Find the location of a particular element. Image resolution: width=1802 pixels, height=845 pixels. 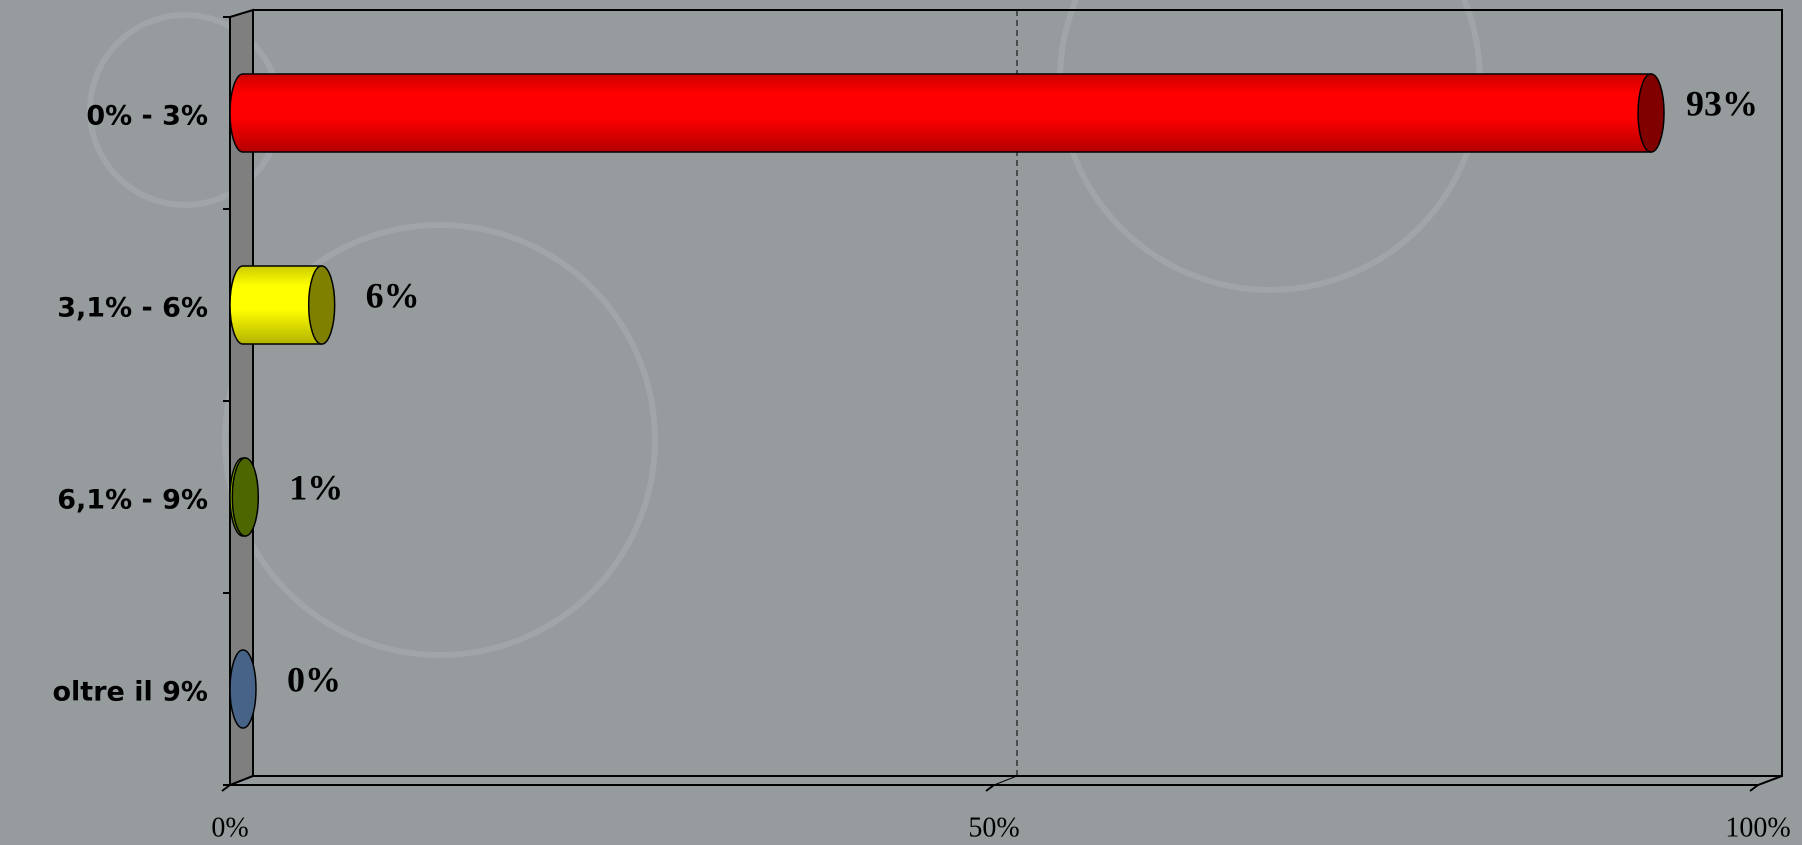

x-tick-label: 50% is located at coordinates (993, 827).